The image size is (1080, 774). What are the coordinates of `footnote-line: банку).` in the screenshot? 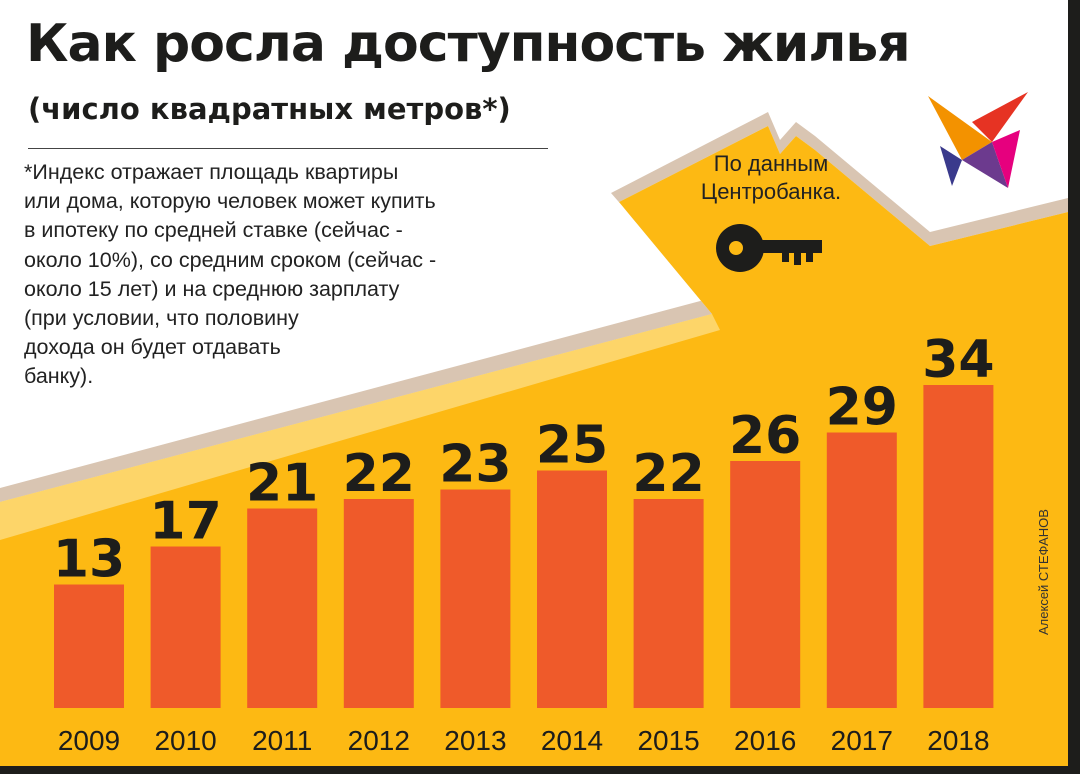 It's located at (59, 376).